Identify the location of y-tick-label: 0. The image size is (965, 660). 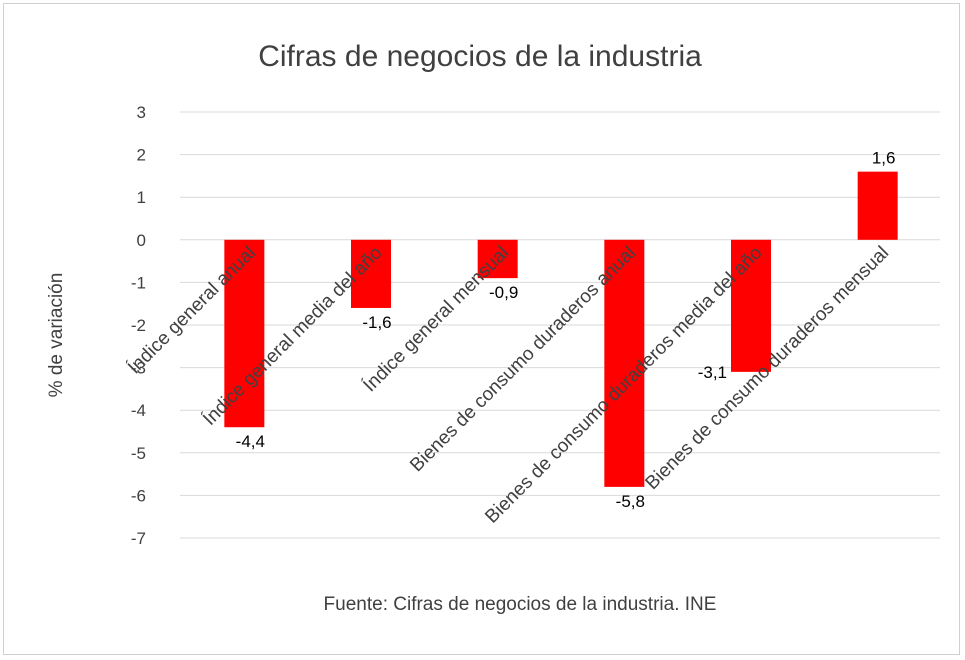
(141, 240).